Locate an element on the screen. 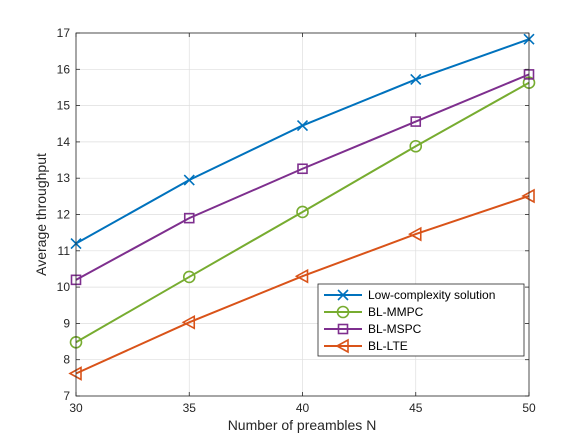 The width and height of the screenshot is (584, 438). y-tick-label: 7 is located at coordinates (66, 396).